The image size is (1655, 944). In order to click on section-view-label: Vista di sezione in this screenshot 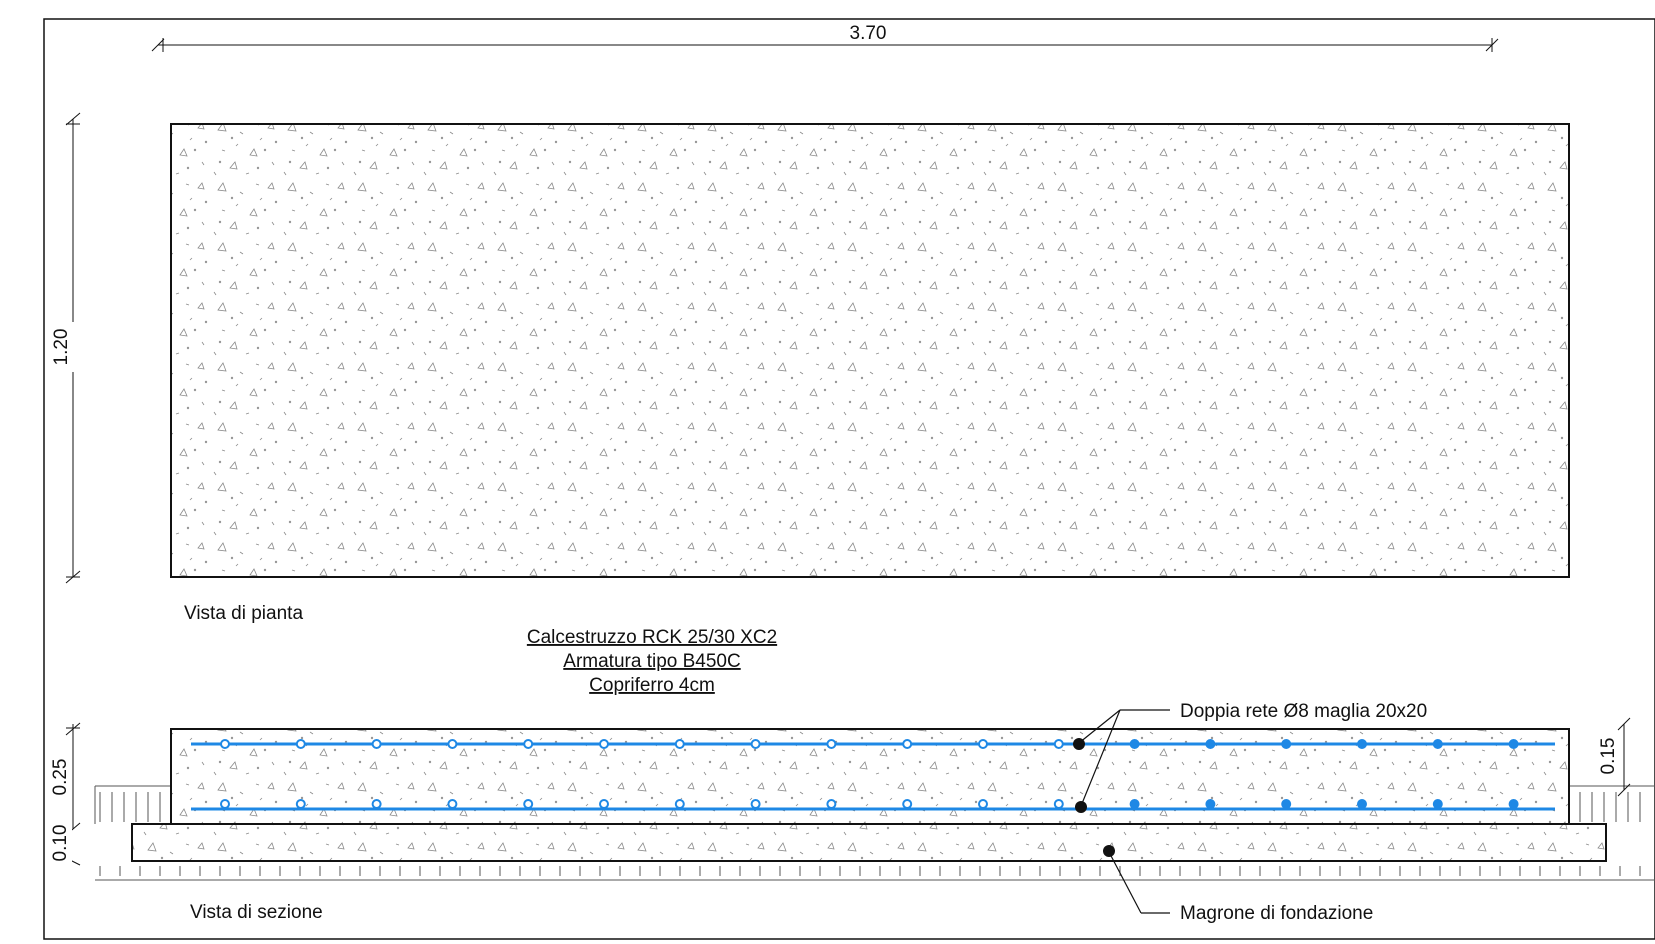, I will do `click(256, 912)`.